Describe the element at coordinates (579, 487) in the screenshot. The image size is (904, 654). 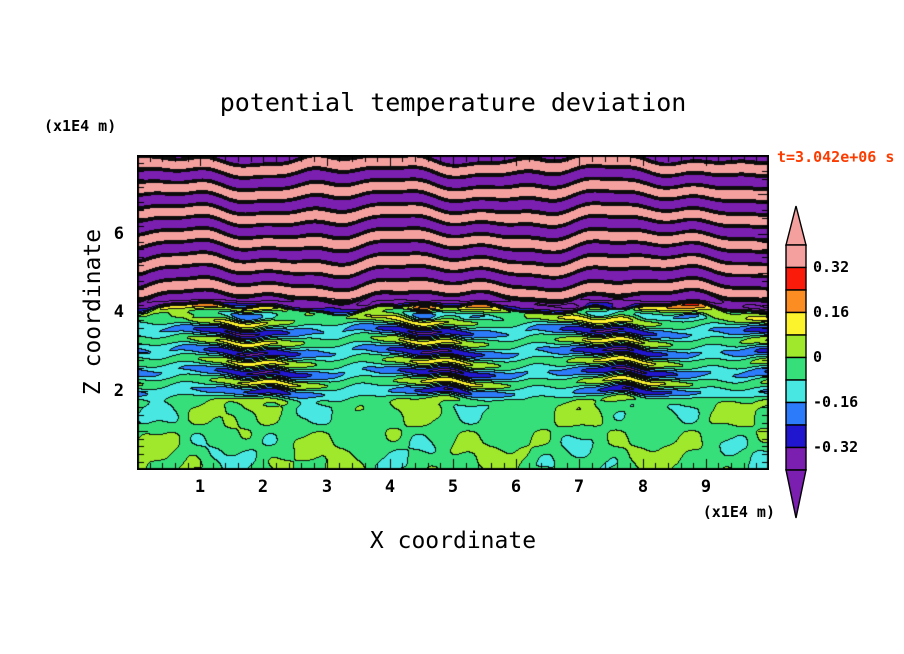
I see `x-tick-label-7: 7` at that location.